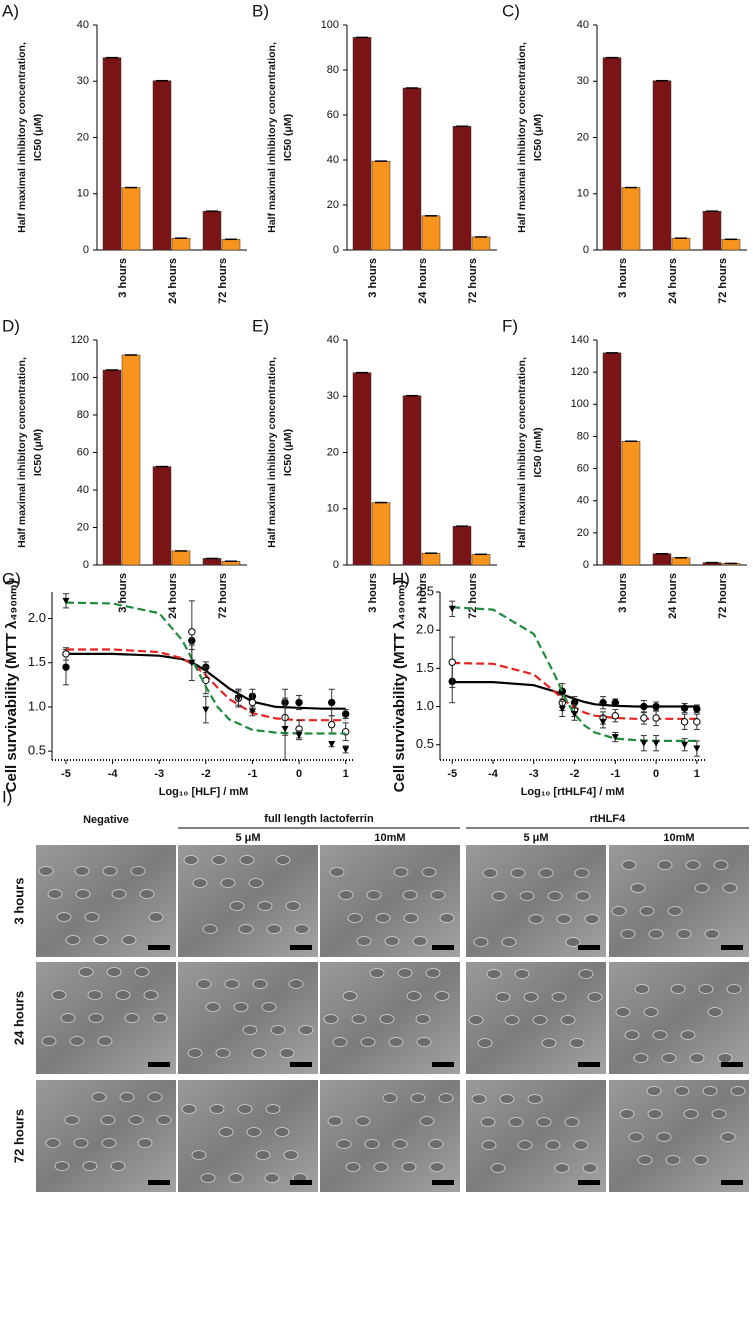 This screenshot has width=753, height=1318. I want to click on column-header: 10mM, so click(678, 838).